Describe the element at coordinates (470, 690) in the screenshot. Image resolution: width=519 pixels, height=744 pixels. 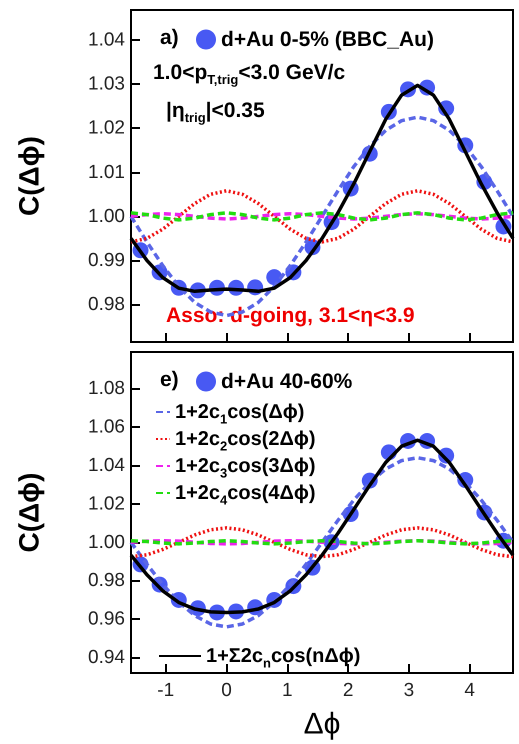
I see `x-tick-label: 4` at that location.